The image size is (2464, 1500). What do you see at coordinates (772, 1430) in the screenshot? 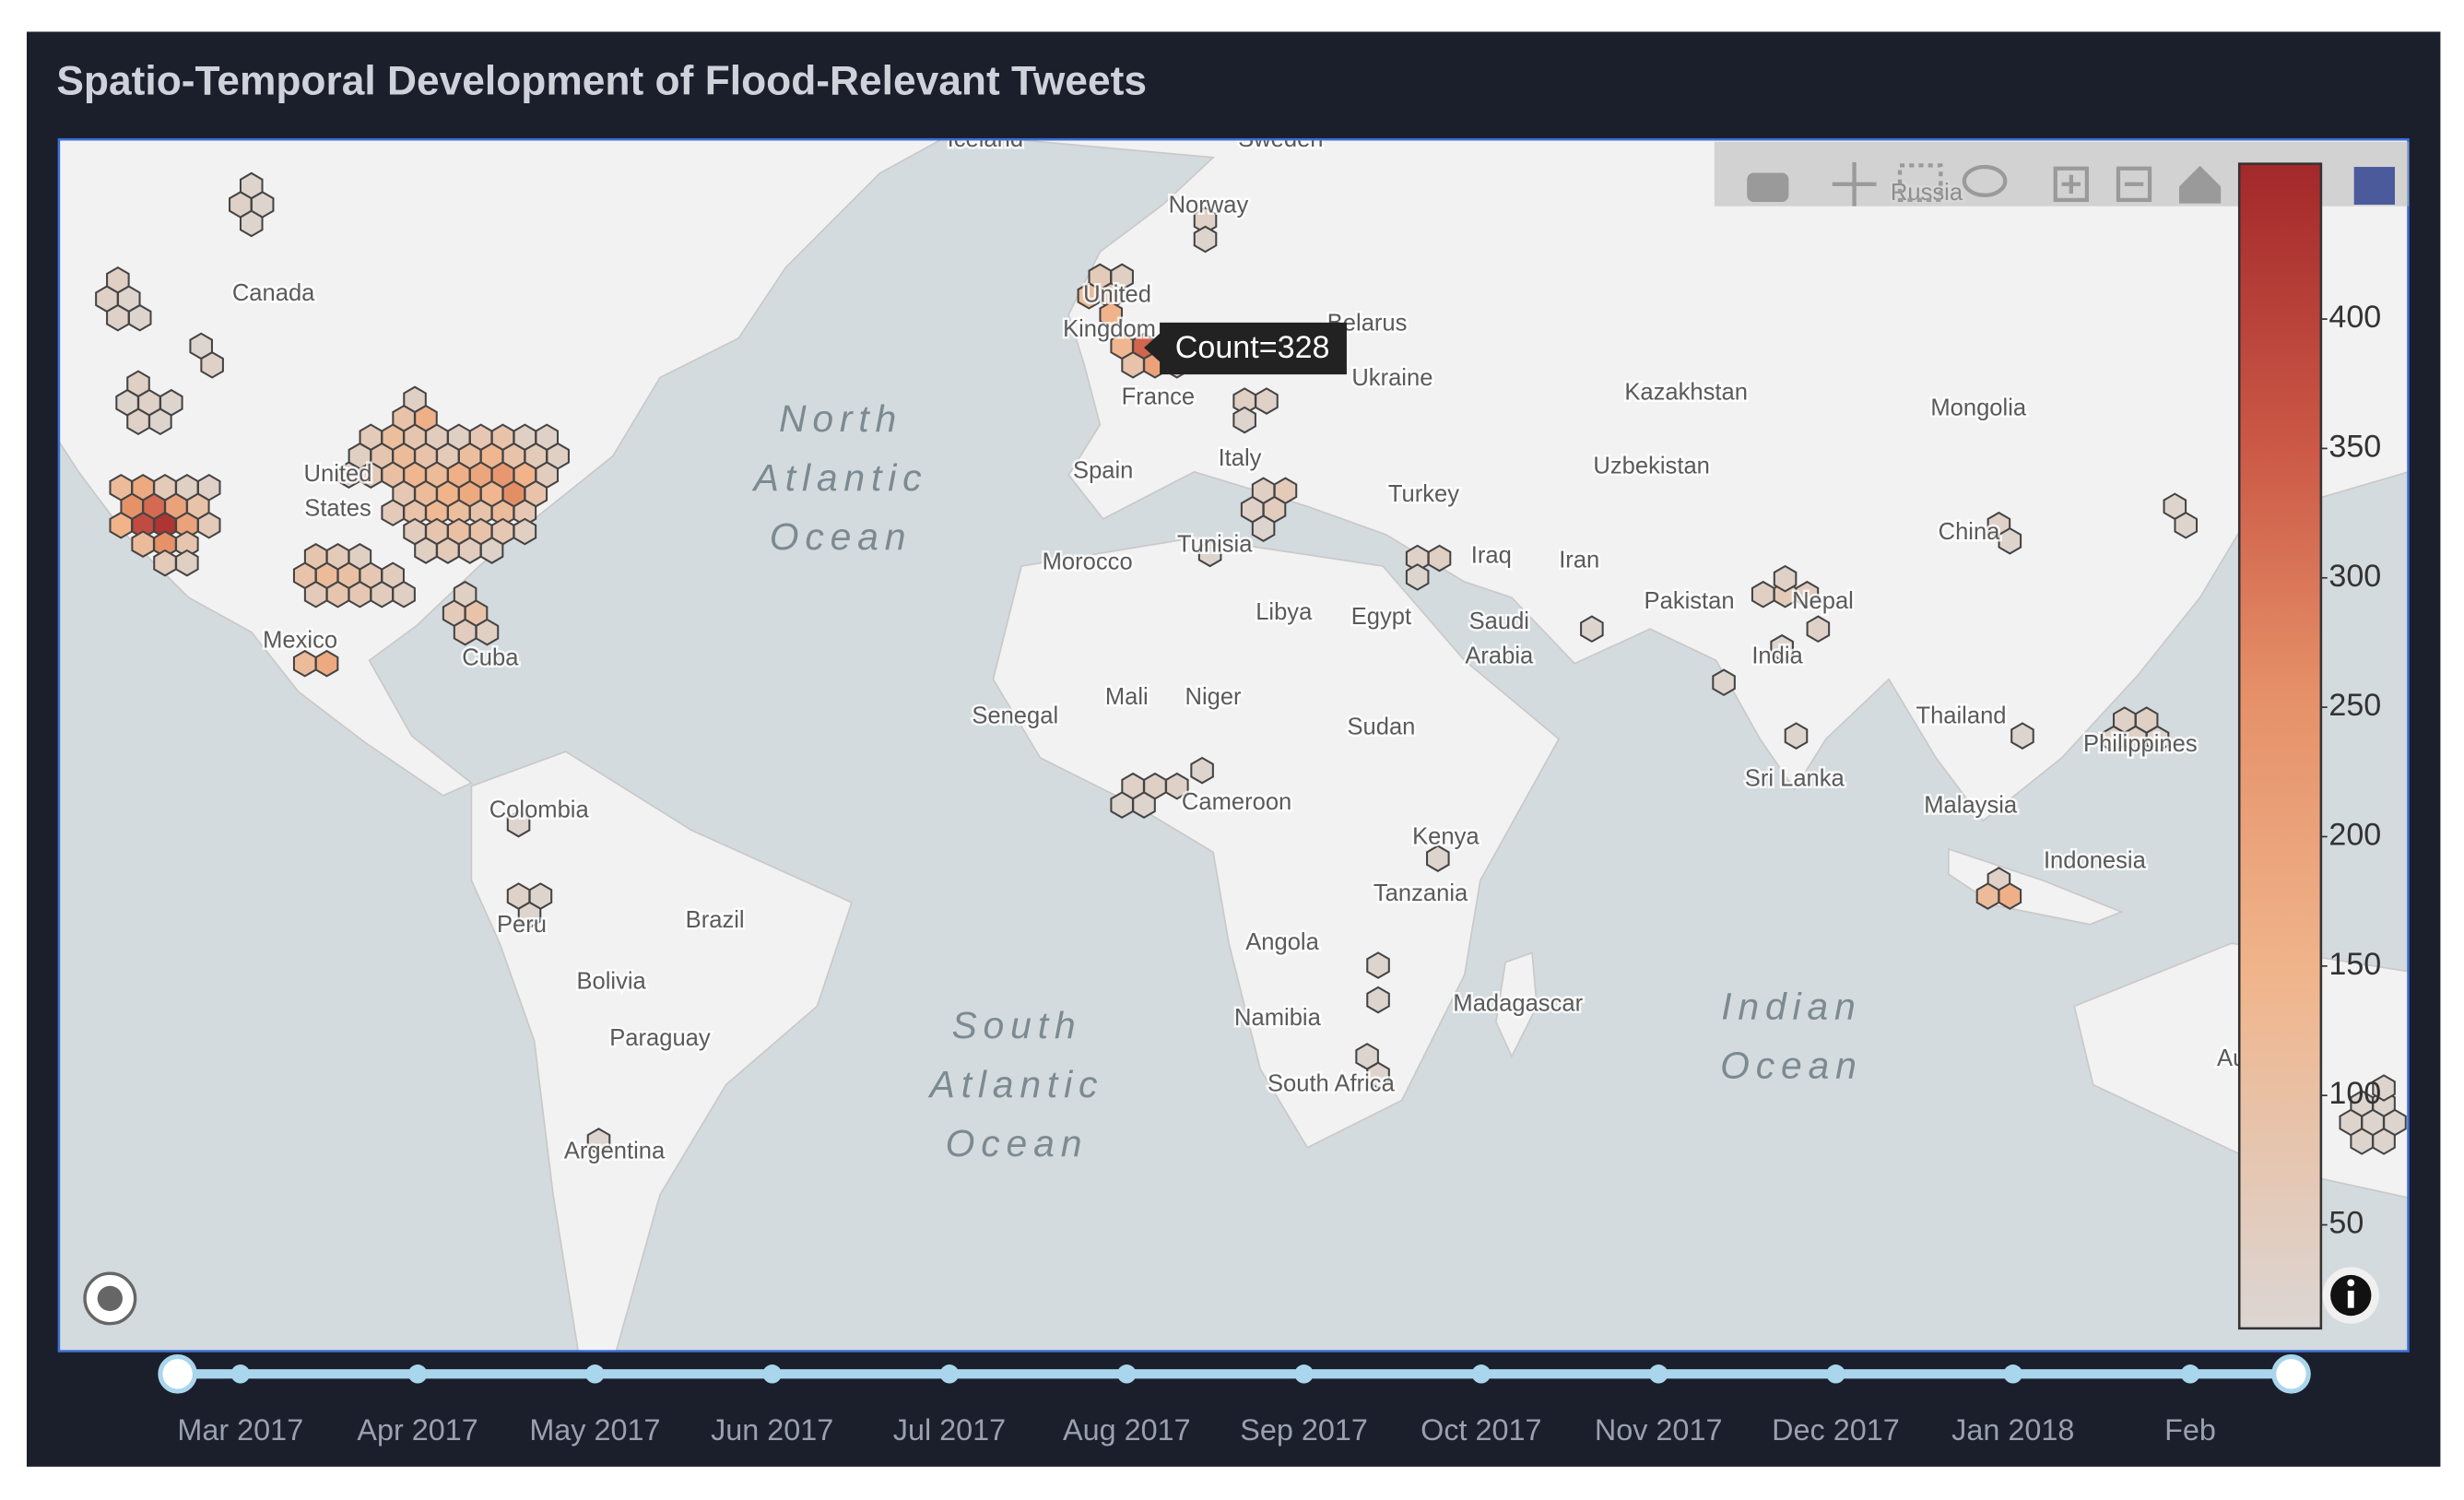
I see `slider-label: Jun 2017` at bounding box center [772, 1430].